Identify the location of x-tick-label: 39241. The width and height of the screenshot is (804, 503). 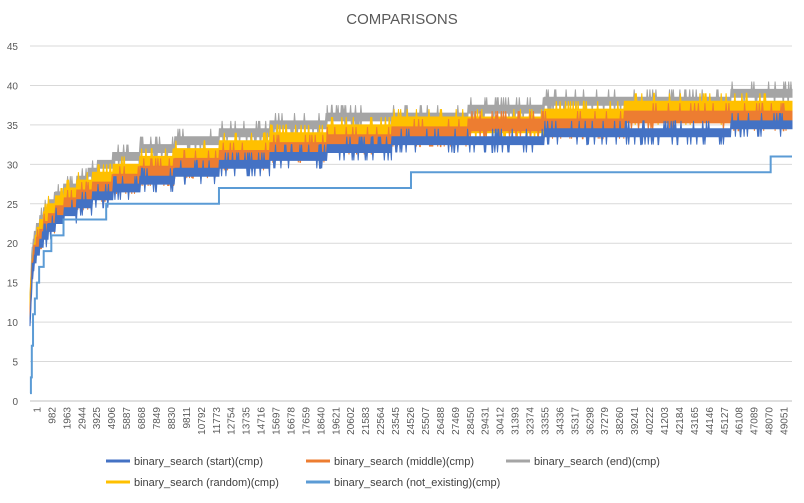
(635, 421).